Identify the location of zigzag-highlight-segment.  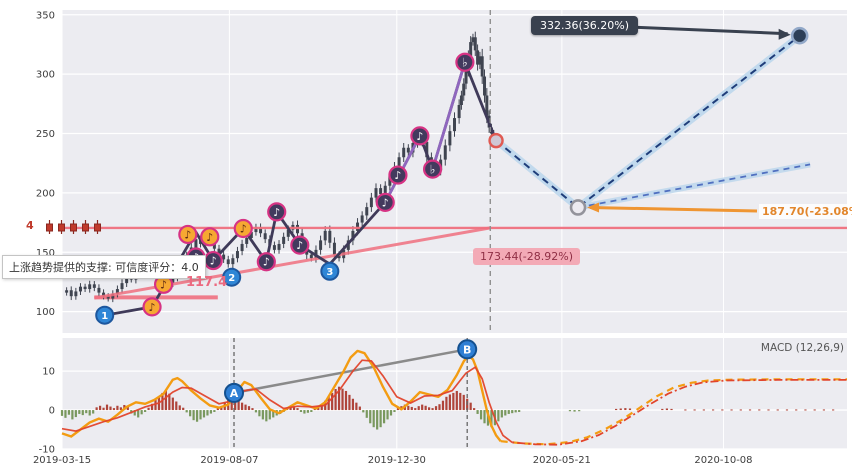
(449, 115).